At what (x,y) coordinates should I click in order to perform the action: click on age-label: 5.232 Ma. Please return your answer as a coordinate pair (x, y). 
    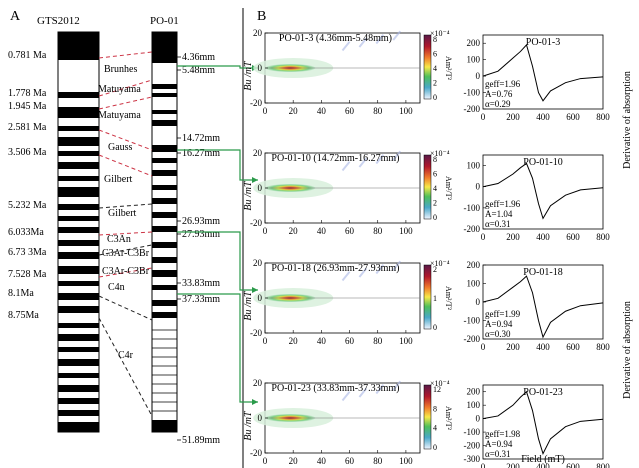
    Looking at the image, I should click on (27, 205).